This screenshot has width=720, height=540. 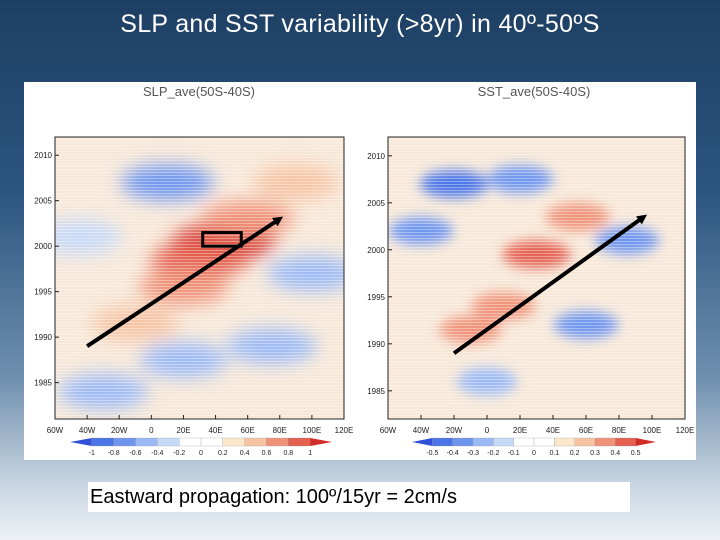 I want to click on colorbar-tick-label: 0.8, so click(x=288, y=453).